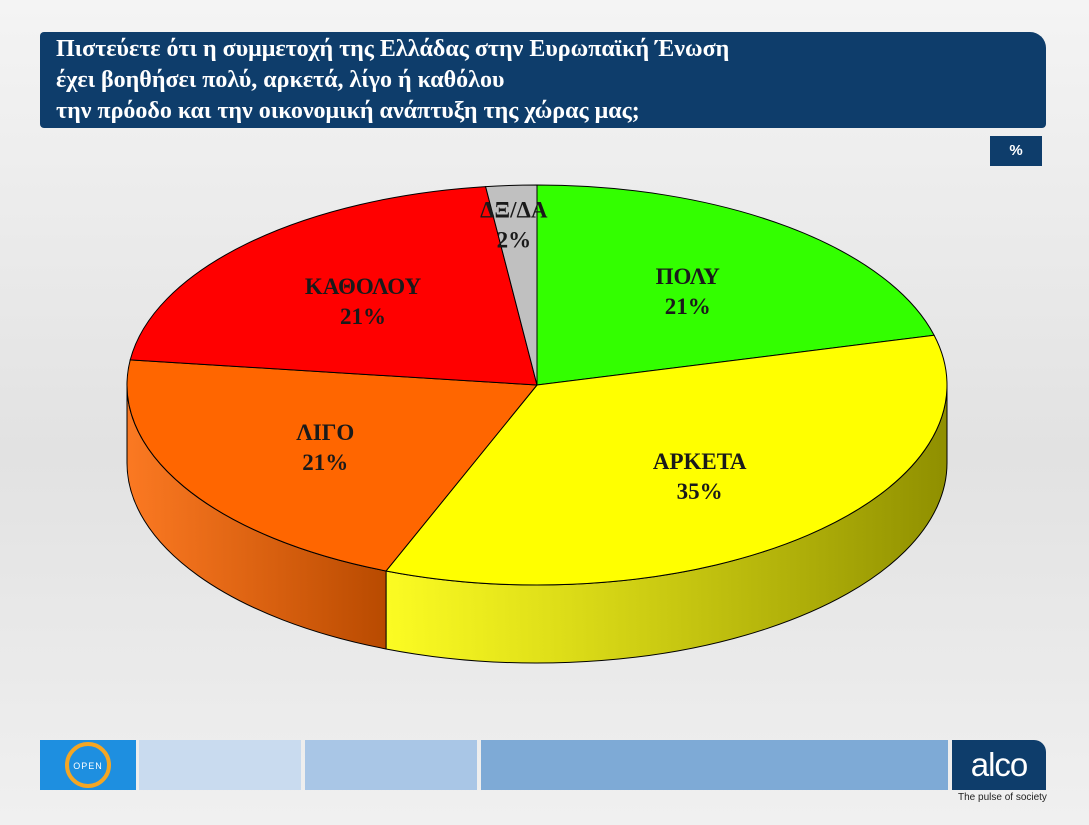 This screenshot has height=825, width=1089. What do you see at coordinates (1002, 797) in the screenshot?
I see `alco-tagline: The pulse of society` at bounding box center [1002, 797].